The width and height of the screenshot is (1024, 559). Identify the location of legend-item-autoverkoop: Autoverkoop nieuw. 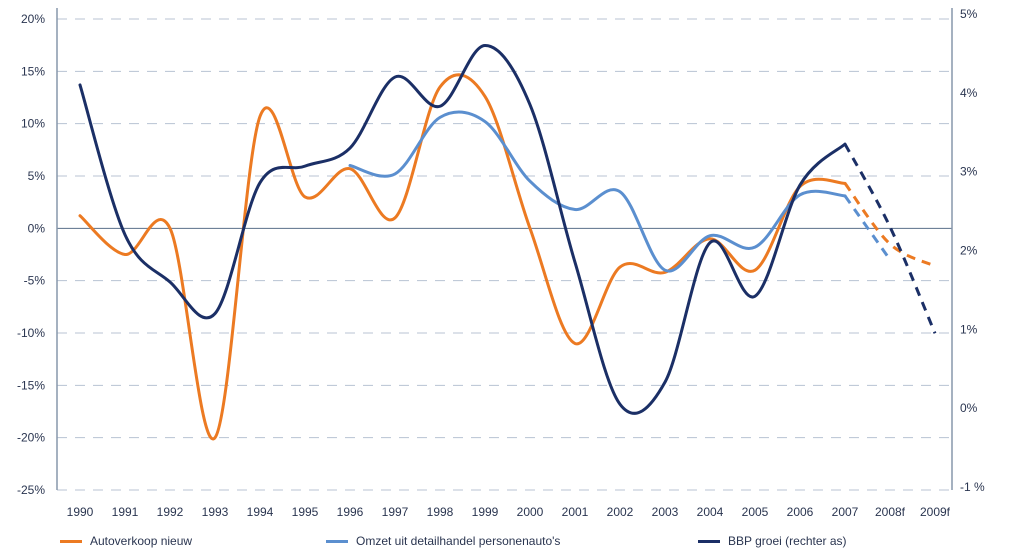
(126, 541).